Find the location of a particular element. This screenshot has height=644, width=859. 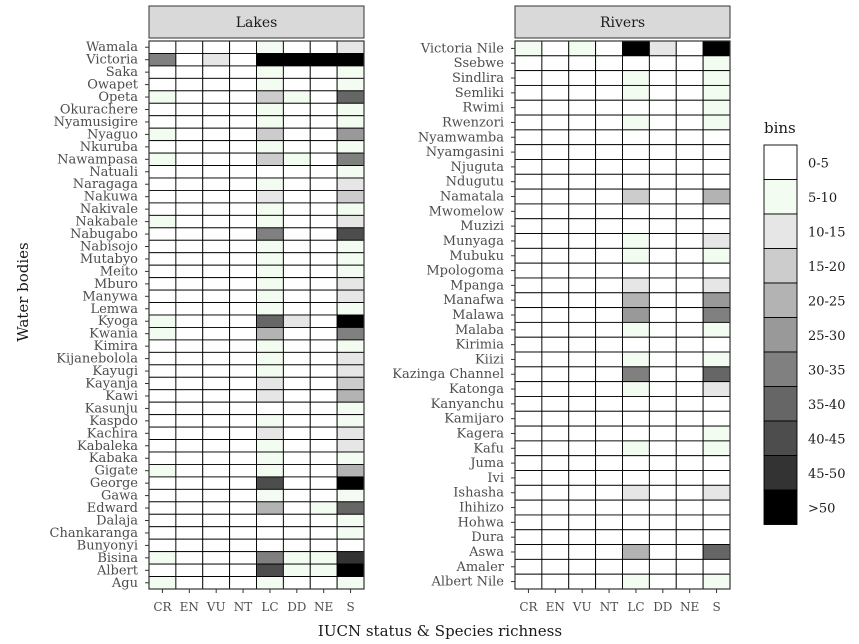

cell-muzizi-en is located at coordinates (555, 226).